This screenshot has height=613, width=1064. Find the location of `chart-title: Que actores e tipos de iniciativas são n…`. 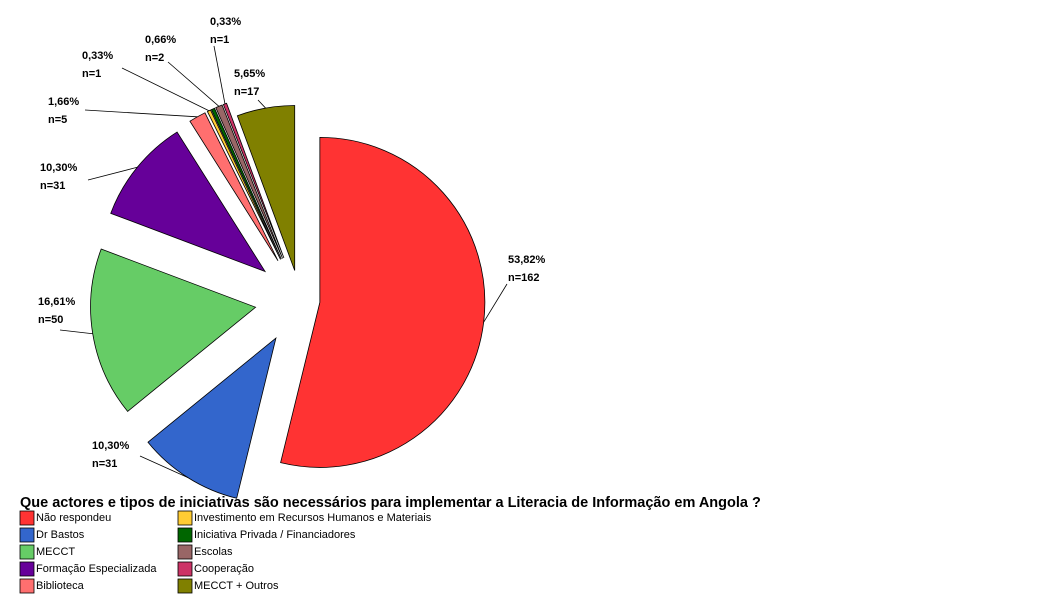

chart-title: Que actores e tipos de iniciativas são n… is located at coordinates (390, 503).